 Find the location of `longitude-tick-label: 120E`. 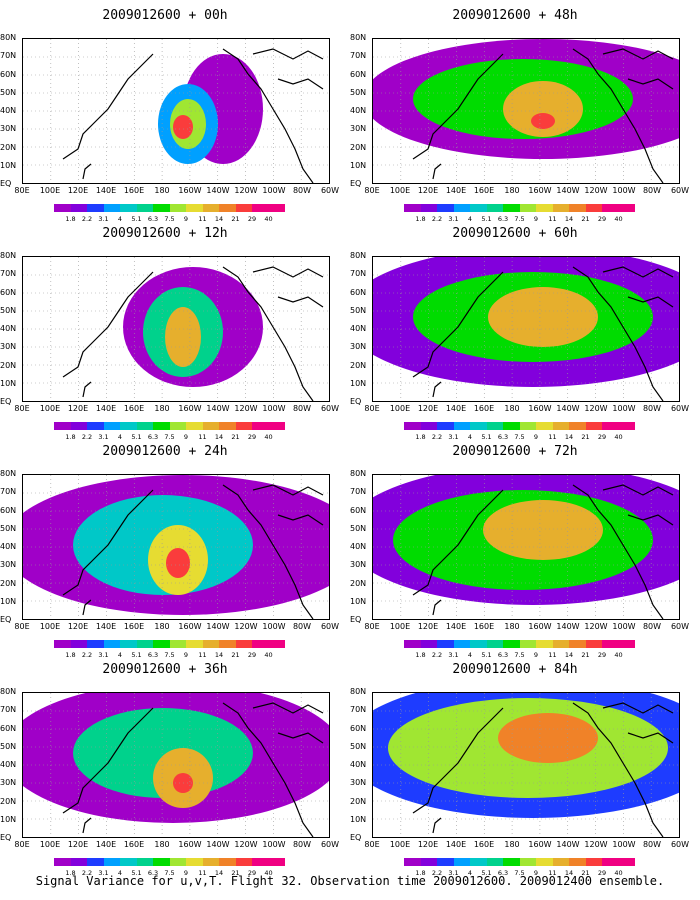

longitude-tick-label: 120E is located at coordinates (78, 626).